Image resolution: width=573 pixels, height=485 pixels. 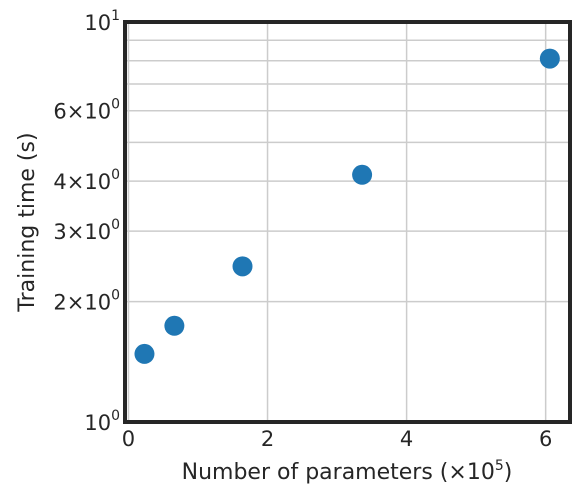 I want to click on x-axis-label: Number of parameters (×105), so click(x=347, y=471).